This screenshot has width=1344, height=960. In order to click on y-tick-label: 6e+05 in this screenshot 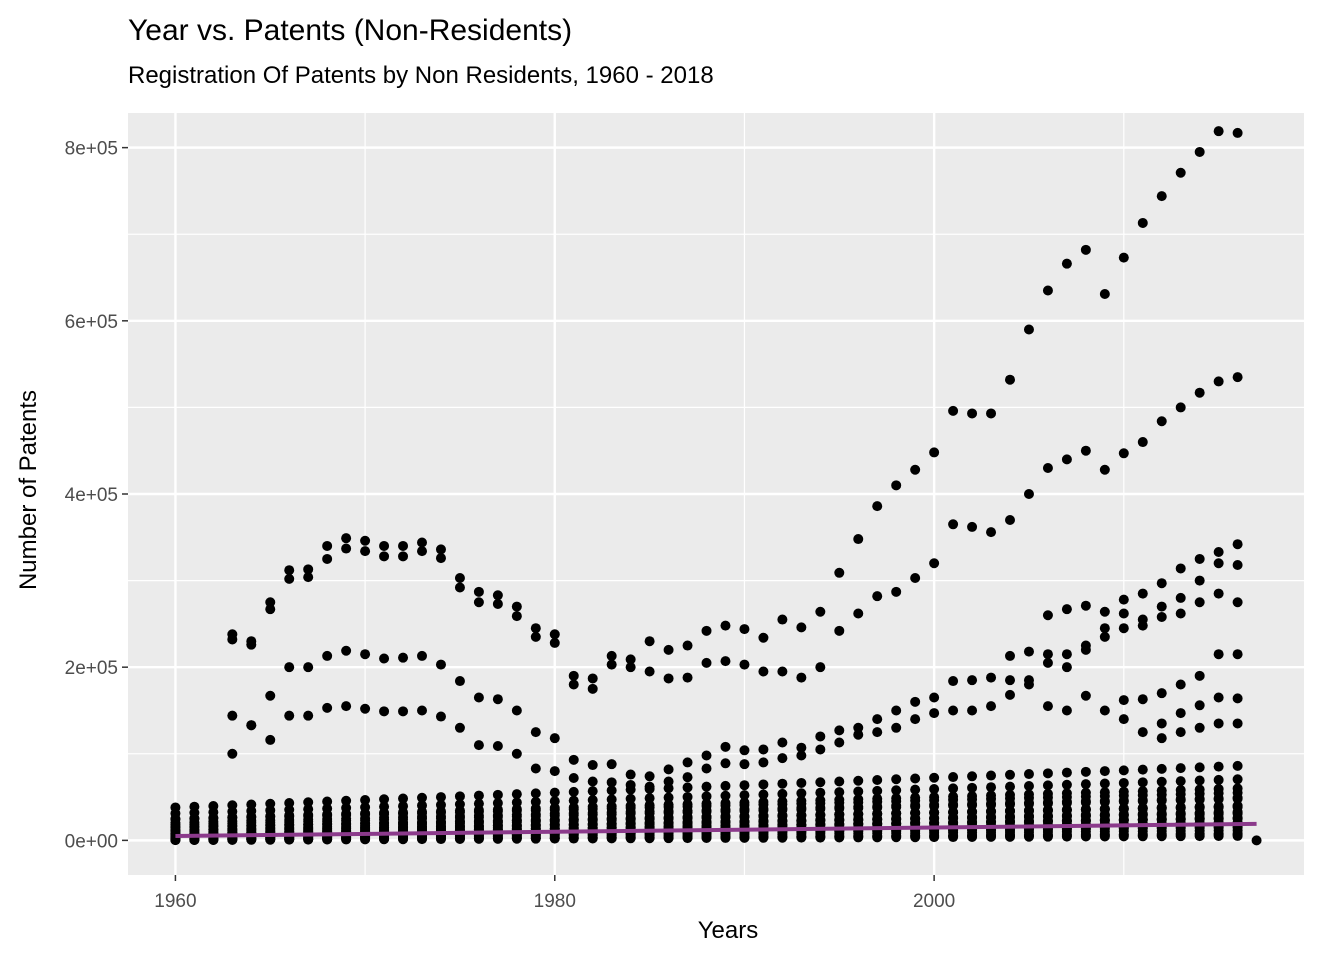, I will do `click(91, 322)`.